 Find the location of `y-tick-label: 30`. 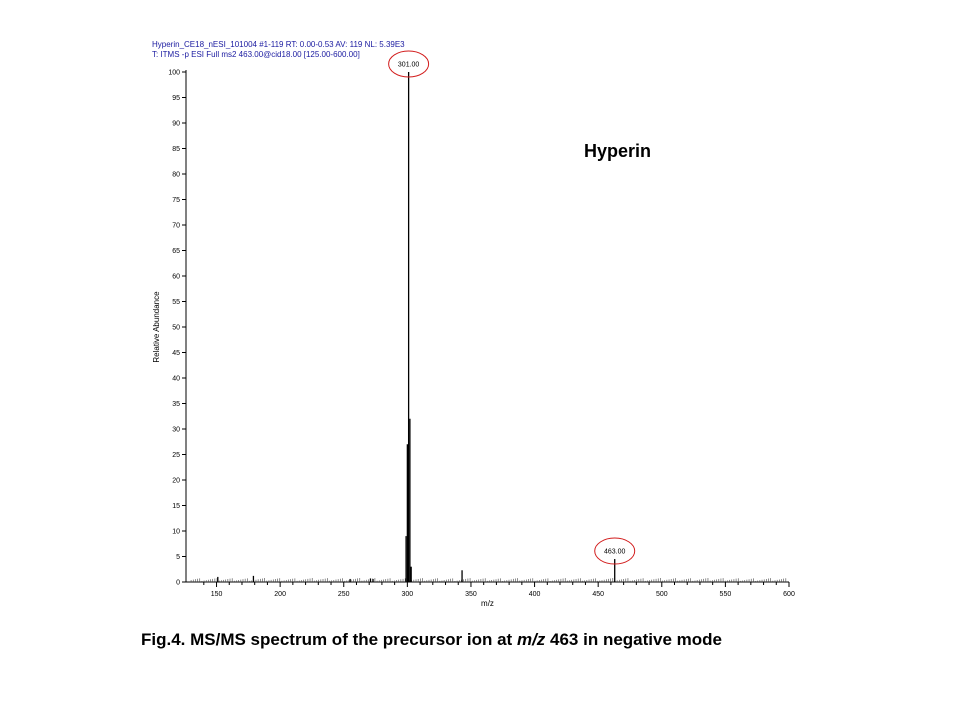

y-tick-label: 30 is located at coordinates (176, 430).